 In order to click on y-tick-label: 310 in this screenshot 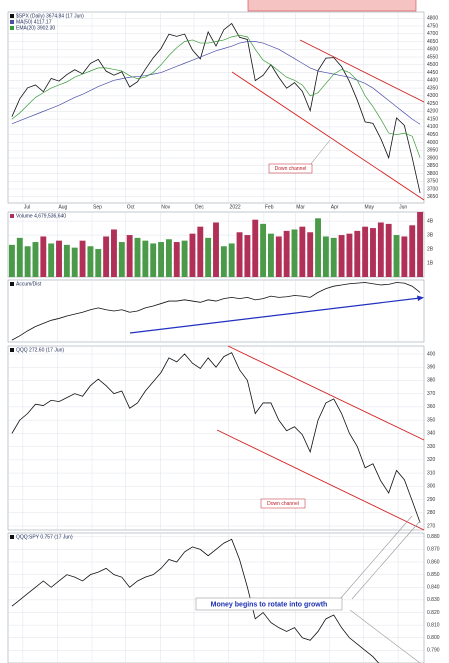, I will do `click(431, 473)`.